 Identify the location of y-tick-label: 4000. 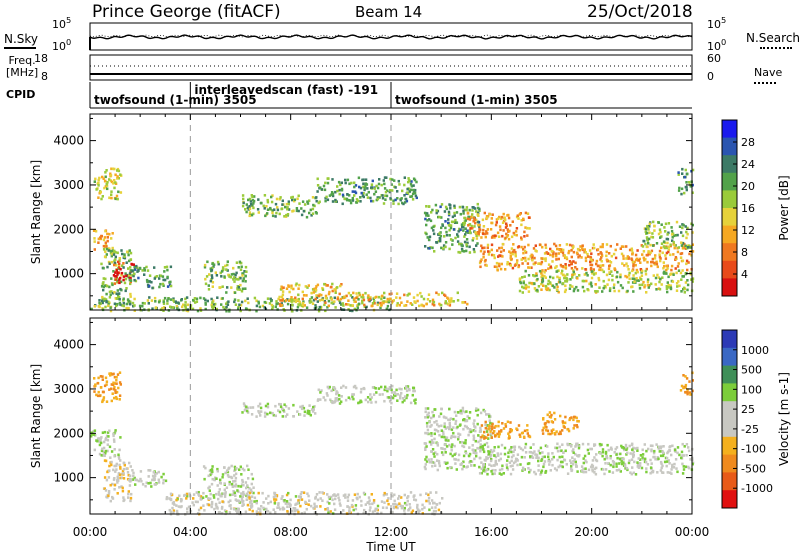
(68, 141).